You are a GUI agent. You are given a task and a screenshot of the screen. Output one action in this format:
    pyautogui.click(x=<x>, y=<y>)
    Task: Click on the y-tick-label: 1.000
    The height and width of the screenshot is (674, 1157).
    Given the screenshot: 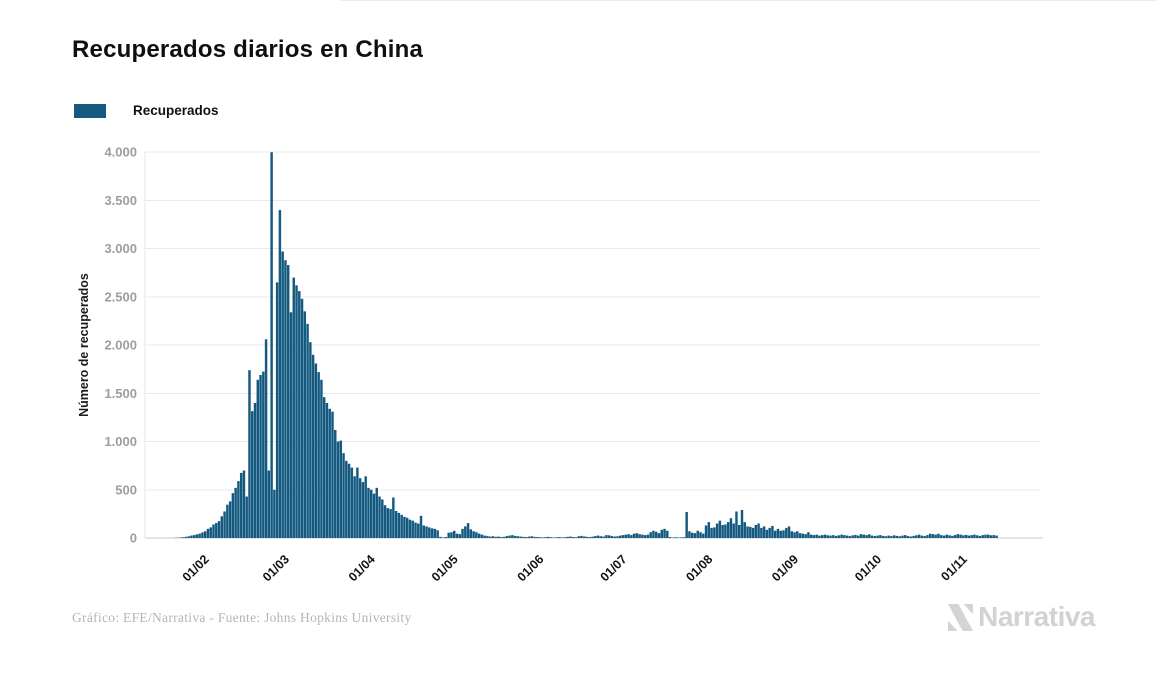 What is the action you would take?
    pyautogui.click(x=120, y=441)
    